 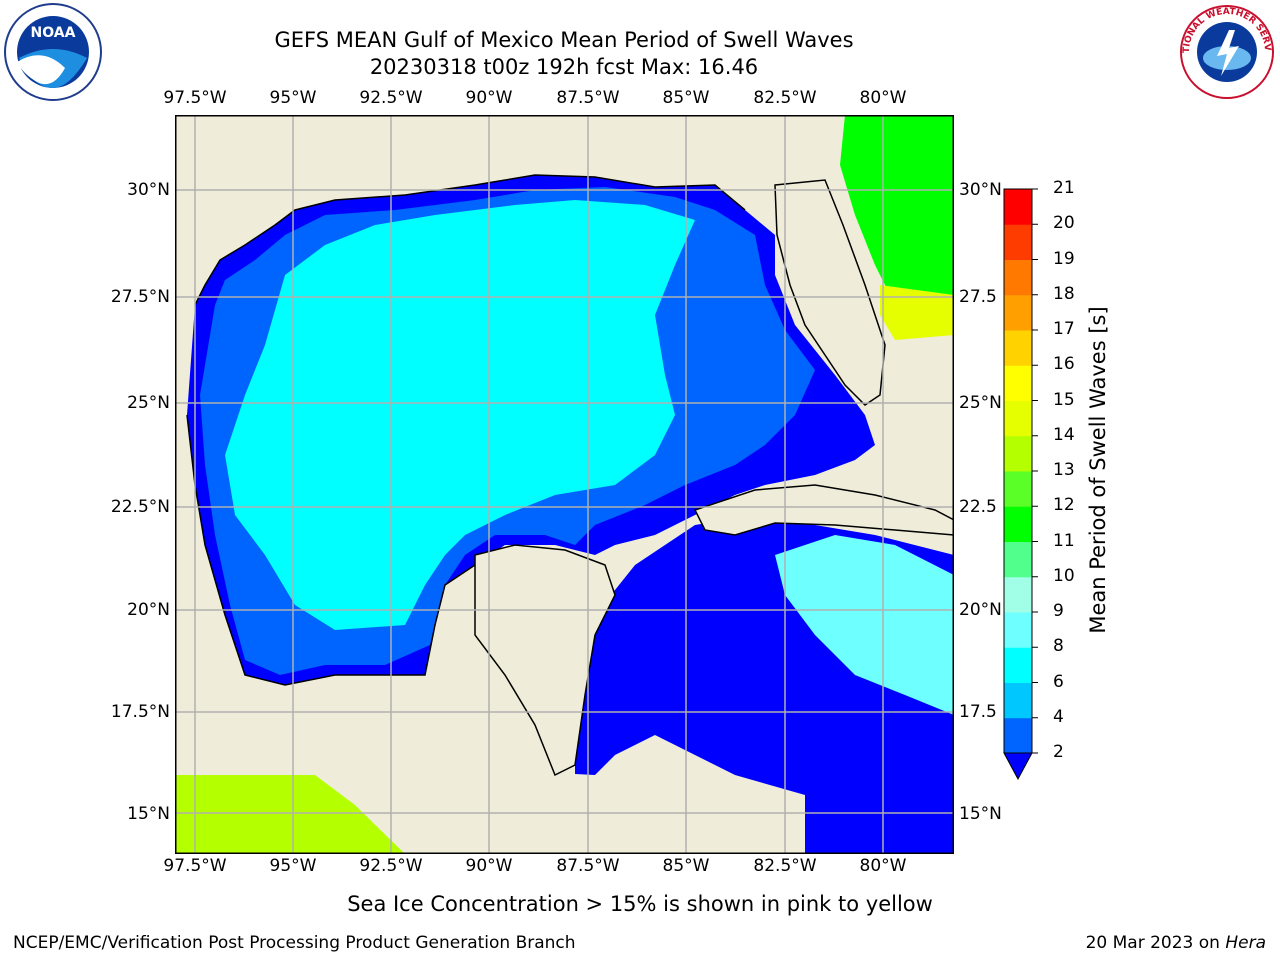 What do you see at coordinates (391, 866) in the screenshot?
I see `lon-tick-bottom: 92.5°W` at bounding box center [391, 866].